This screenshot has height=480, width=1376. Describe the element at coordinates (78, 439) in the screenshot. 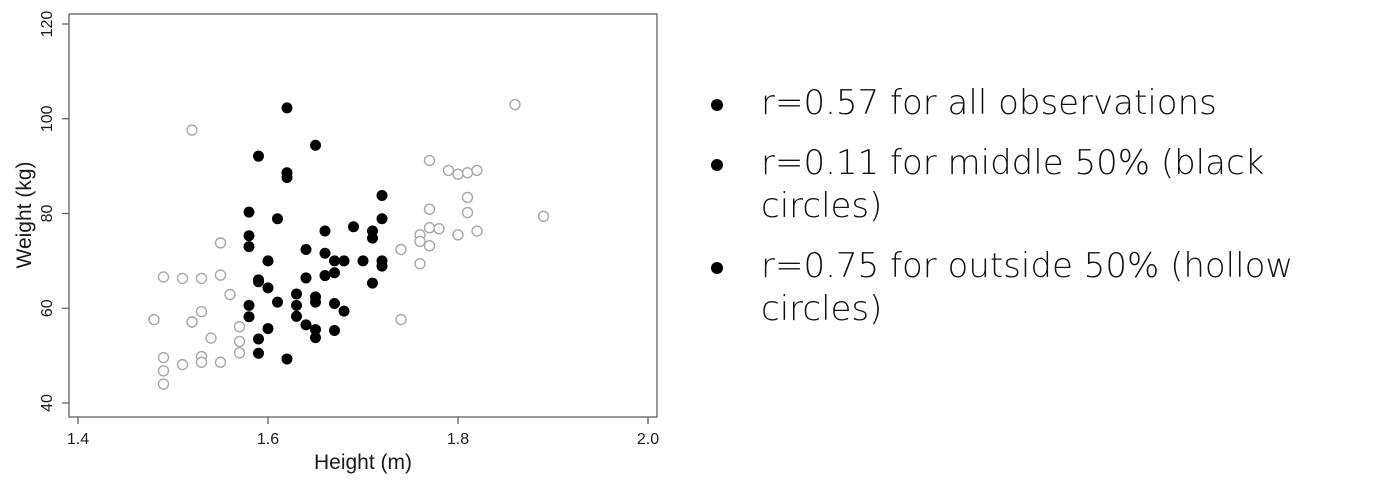

I see `x-tick-label: 1.4` at that location.